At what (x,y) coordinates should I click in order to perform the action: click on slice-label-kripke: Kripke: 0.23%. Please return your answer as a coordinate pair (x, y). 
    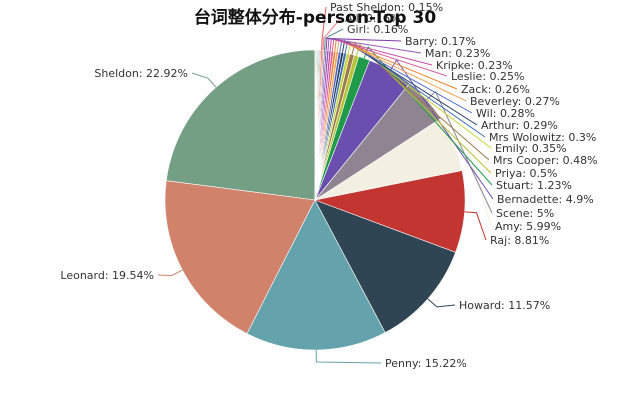
    Looking at the image, I should click on (474, 65).